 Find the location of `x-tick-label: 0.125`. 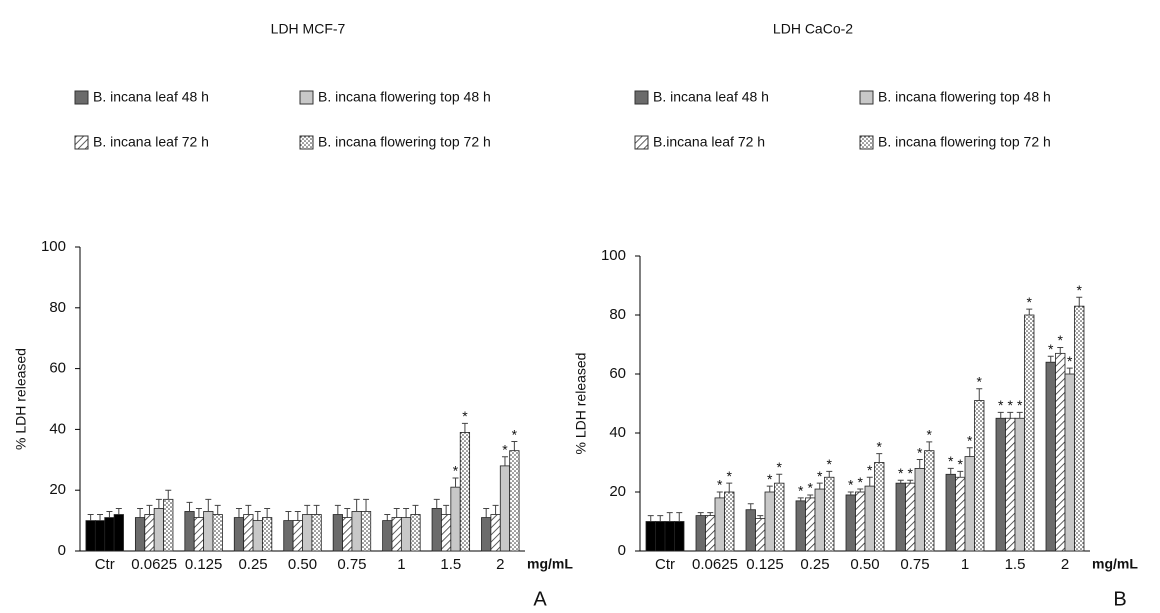

x-tick-label: 0.125 is located at coordinates (765, 564).